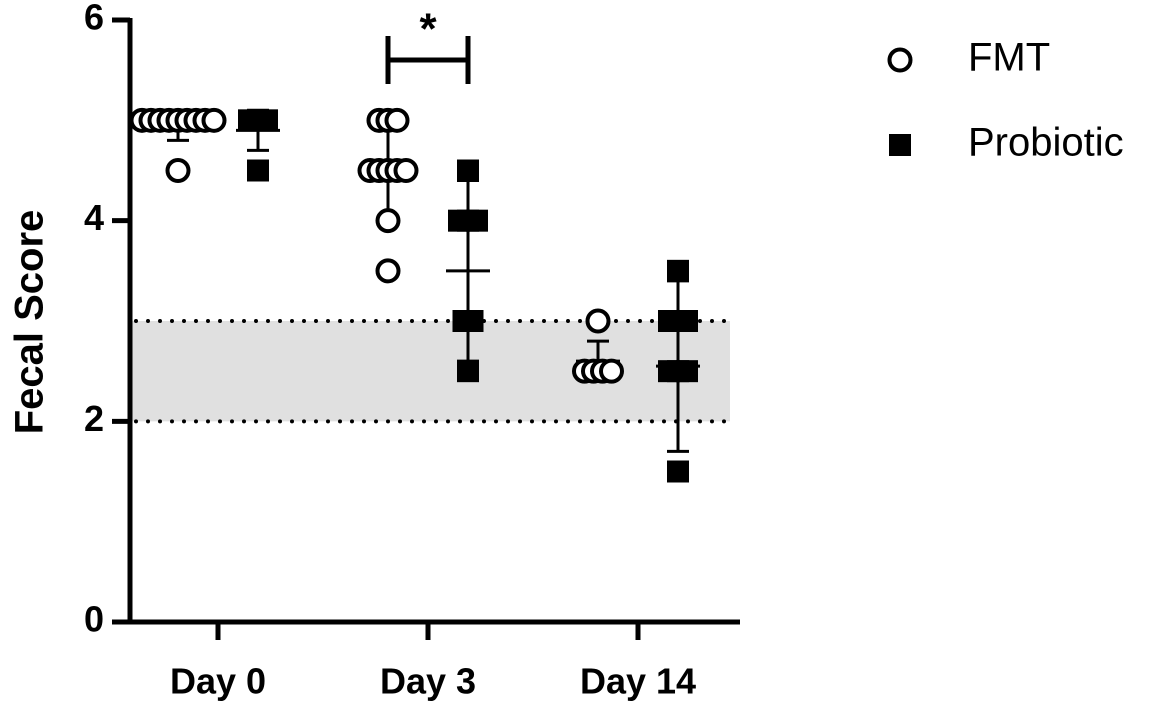  I want to click on reference-band, so click(430, 371).